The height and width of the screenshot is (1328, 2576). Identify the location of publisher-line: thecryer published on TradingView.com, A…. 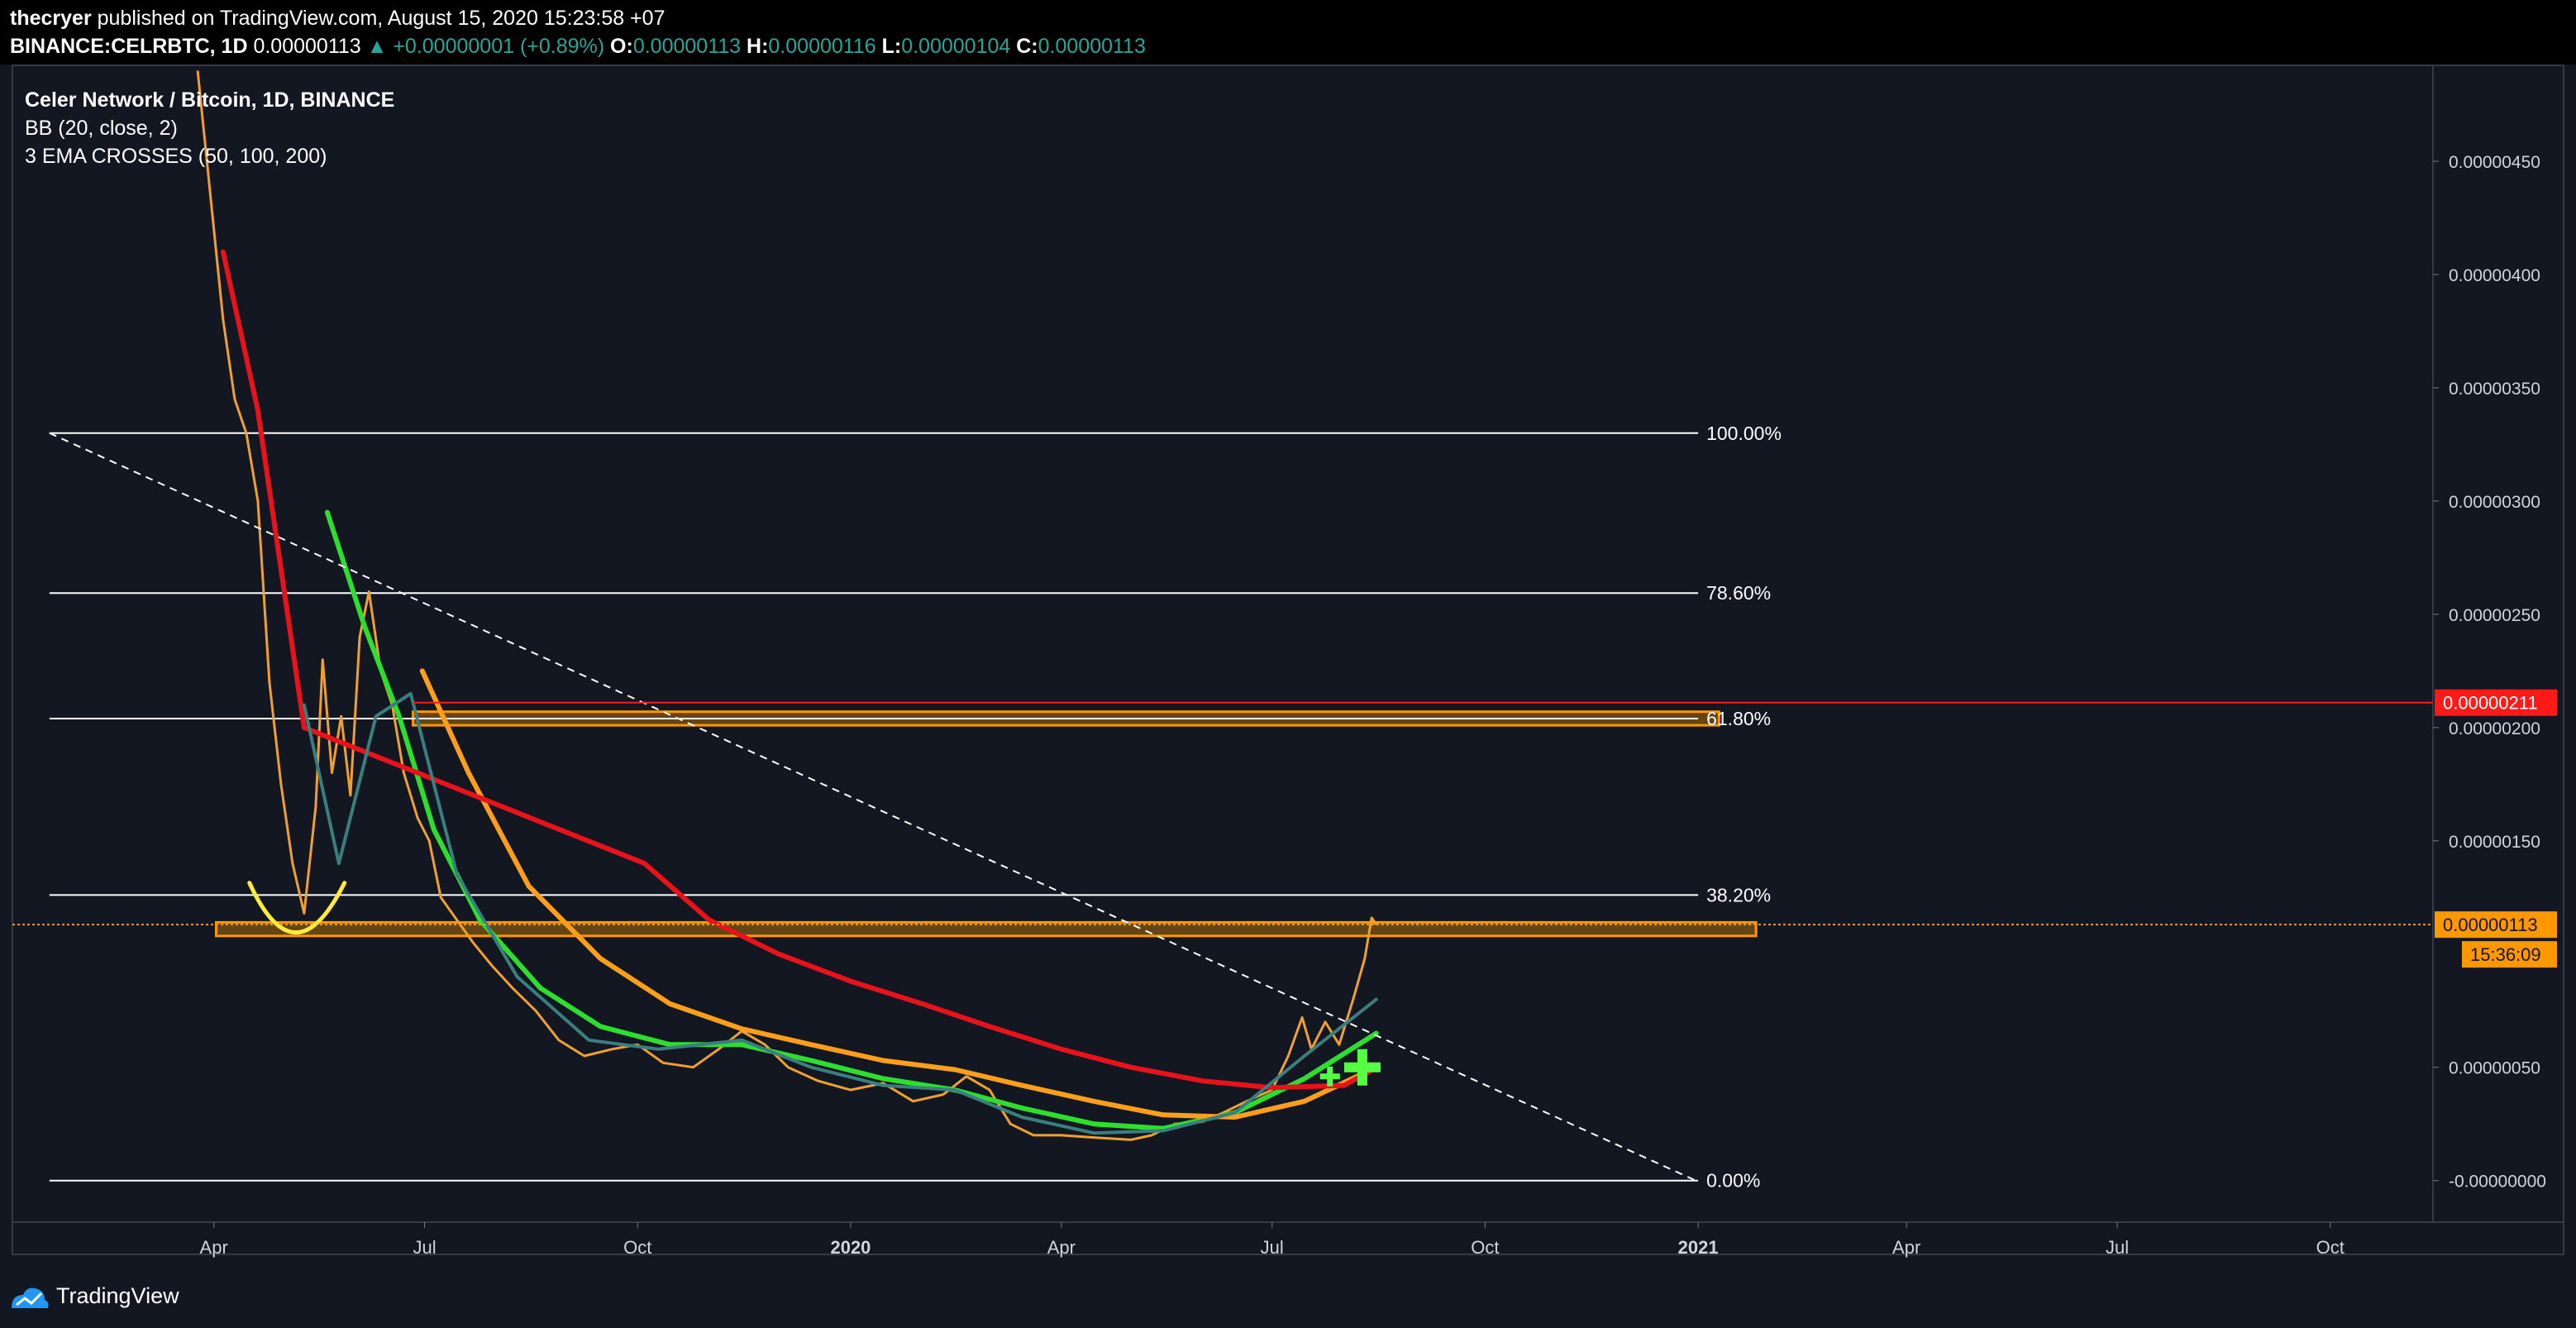
(337, 19).